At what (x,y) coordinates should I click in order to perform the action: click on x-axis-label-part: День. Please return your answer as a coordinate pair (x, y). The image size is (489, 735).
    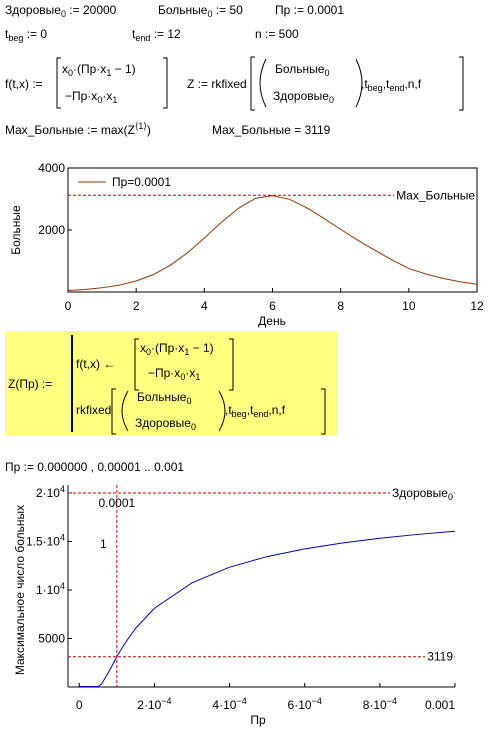
    Looking at the image, I should click on (272, 321).